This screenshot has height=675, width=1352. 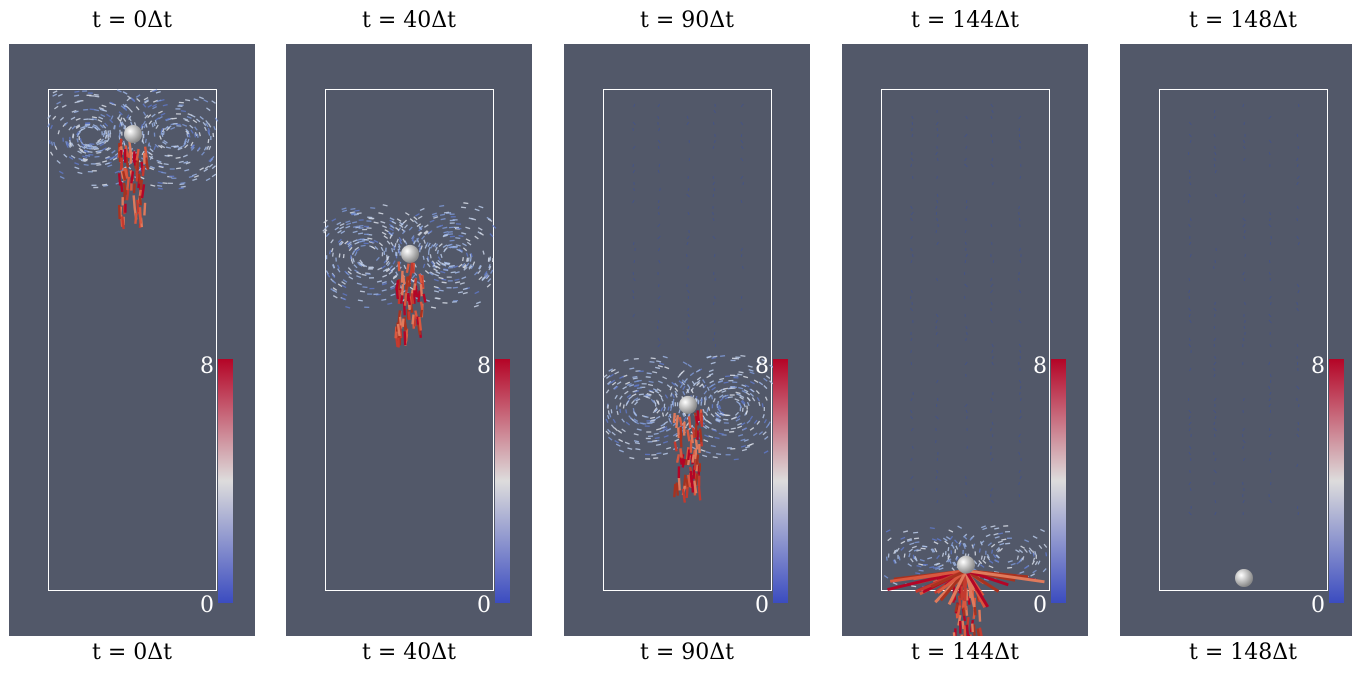 What do you see at coordinates (965, 652) in the screenshot?
I see `time-caption-bottom: t = 144Δt` at bounding box center [965, 652].